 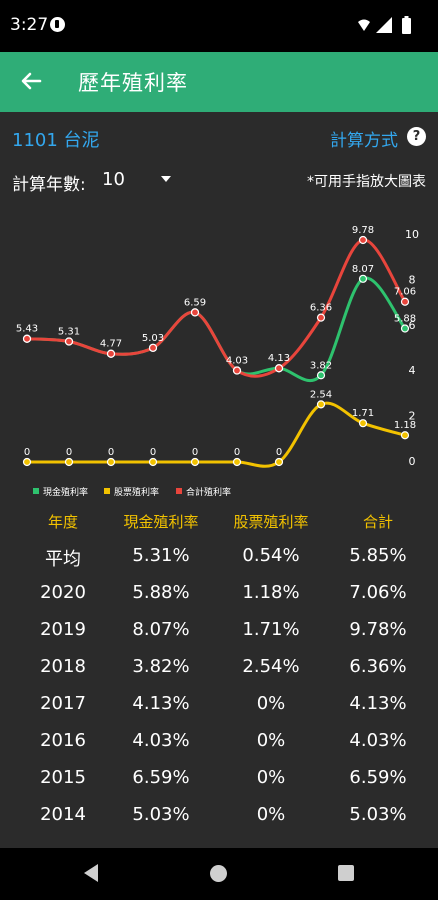 What do you see at coordinates (219, 600) in the screenshot?
I see `table-row: 2020 5.88% 1.18% 7.06%` at bounding box center [219, 600].